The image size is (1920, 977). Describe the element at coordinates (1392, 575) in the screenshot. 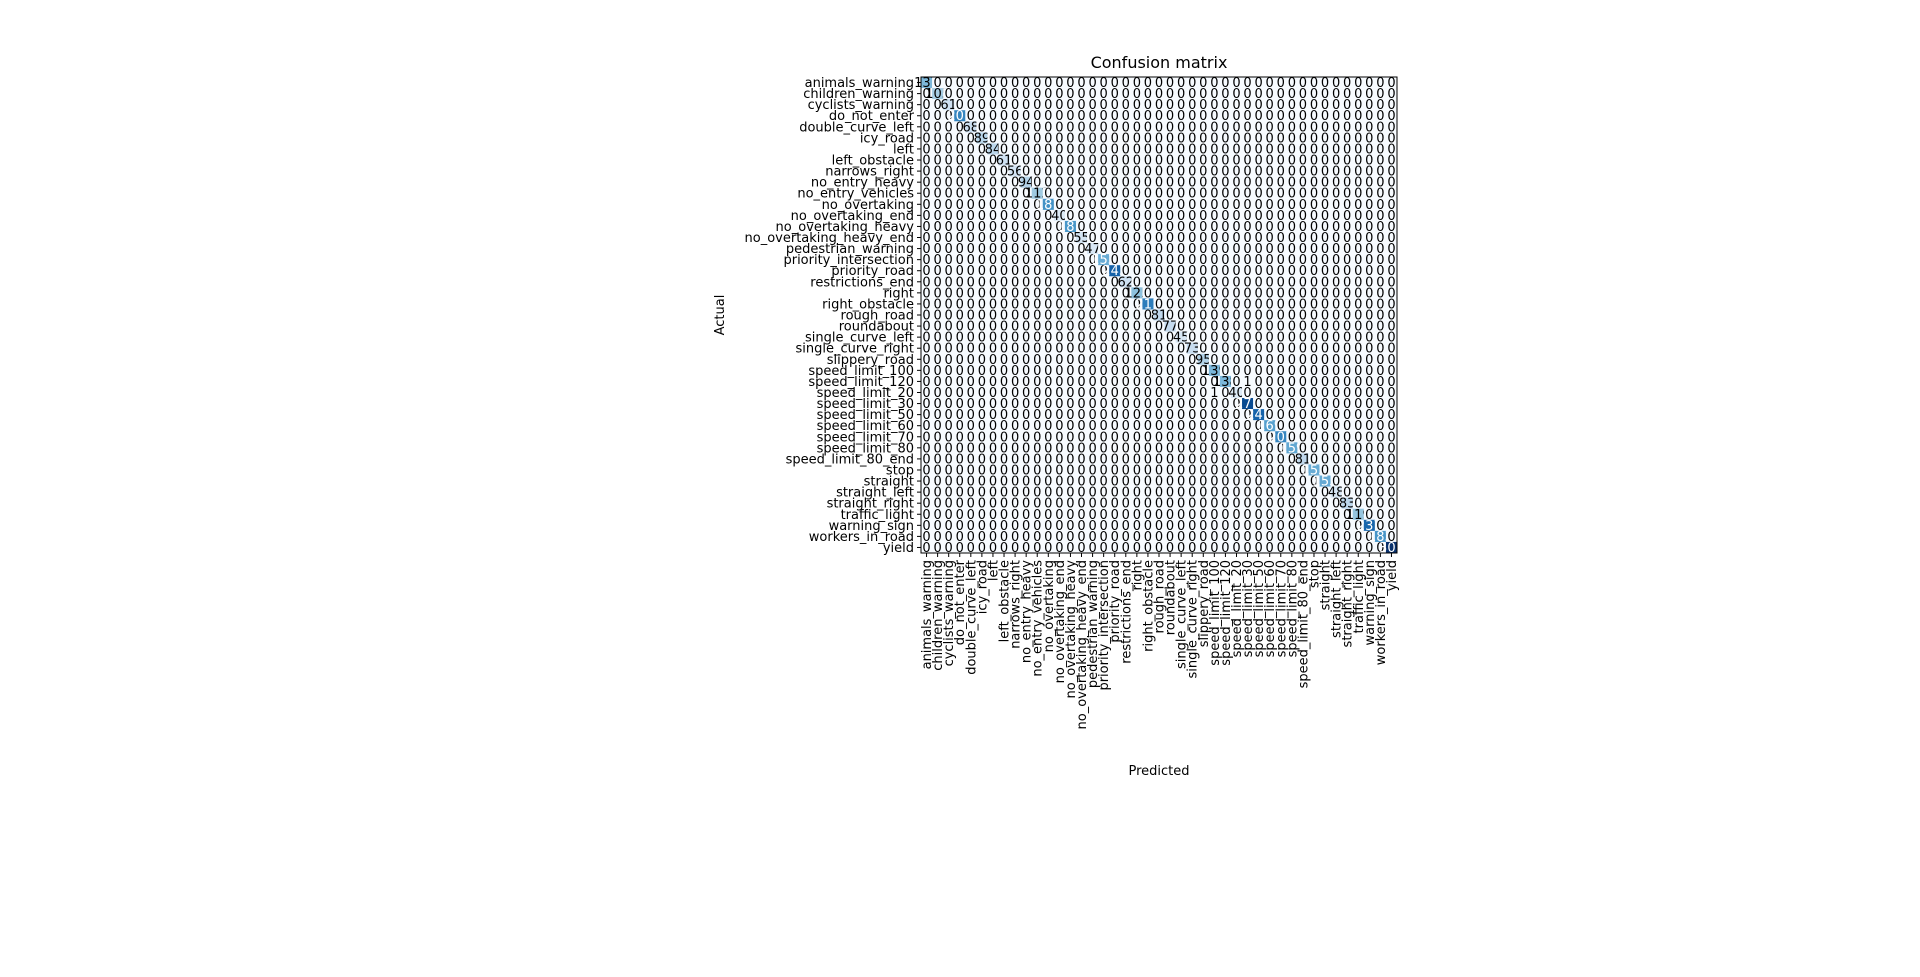

I see `x-tick-label: yield` at that location.